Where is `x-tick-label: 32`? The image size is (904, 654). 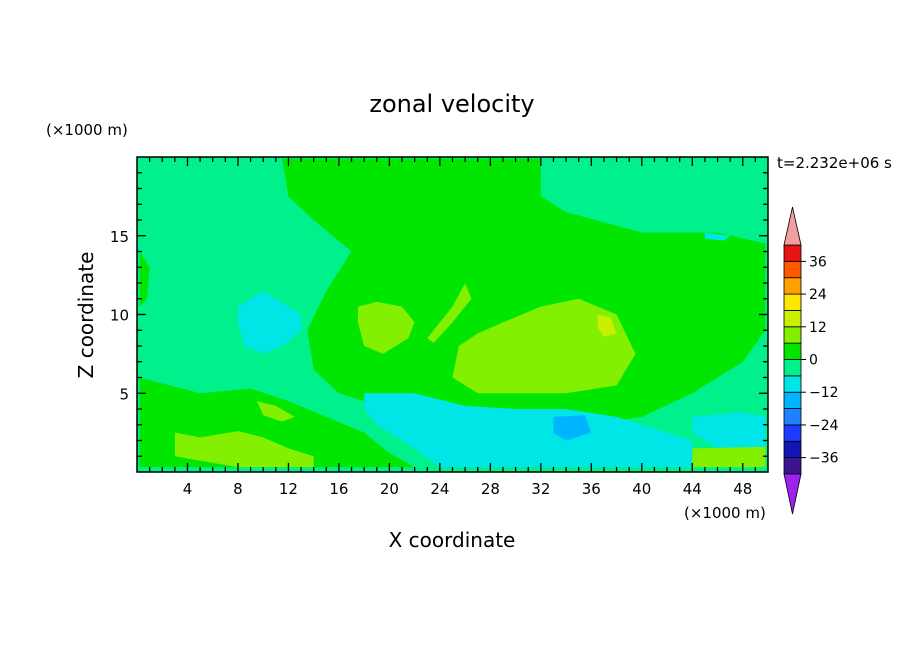 x-tick-label: 32 is located at coordinates (540, 489).